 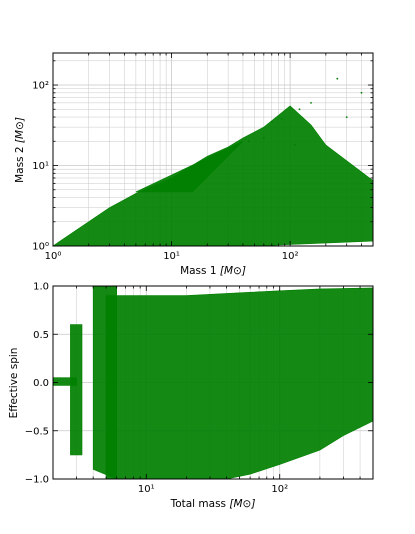 What do you see at coordinates (198, 504) in the screenshot?
I see `spin-chart-xlabel-text: Total mass` at bounding box center [198, 504].